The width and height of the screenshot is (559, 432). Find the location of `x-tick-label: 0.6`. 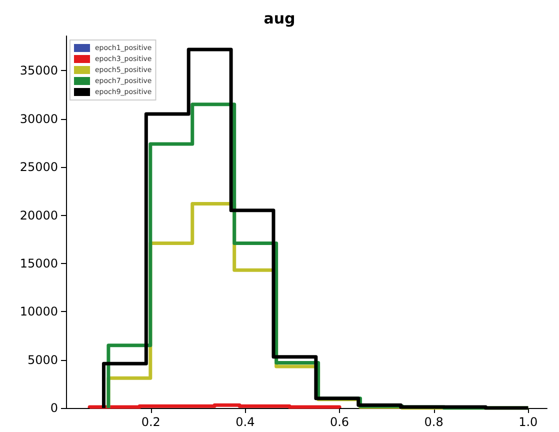

x-tick-label: 0.6 is located at coordinates (340, 422).